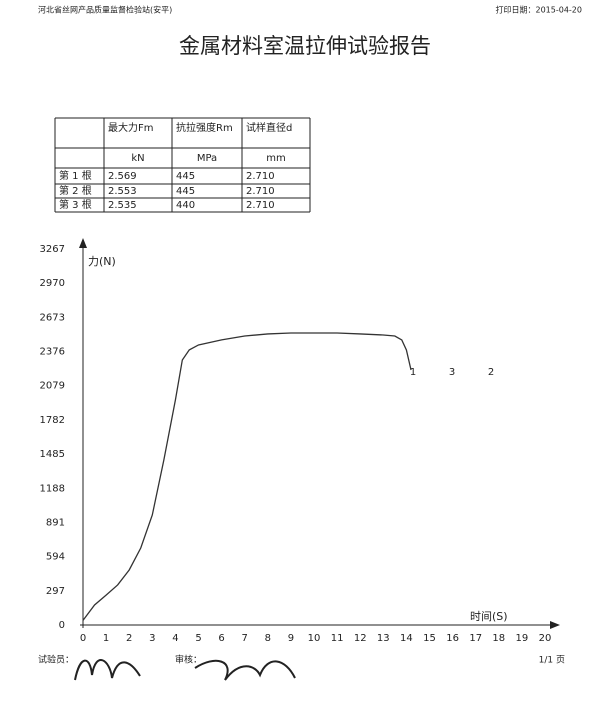 Image resolution: width=600 pixels, height=704 pixels. Describe the element at coordinates (305, 46) in the screenshot. I see `report-title: 金属材料室温拉伸试验报告` at that location.